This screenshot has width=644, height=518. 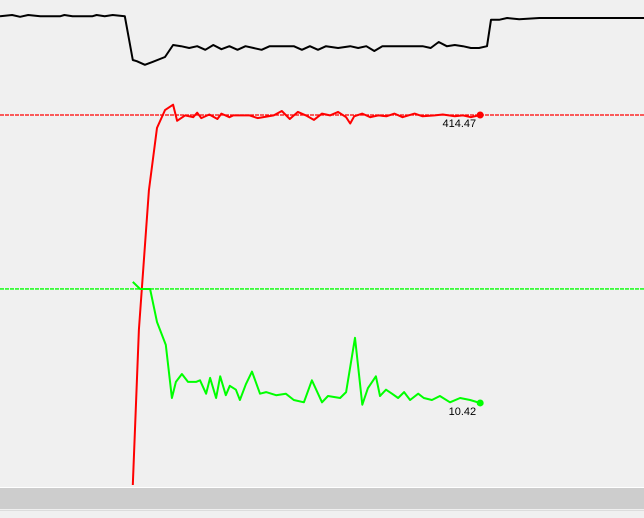 I want to click on black-series-line, so click(x=322, y=40).